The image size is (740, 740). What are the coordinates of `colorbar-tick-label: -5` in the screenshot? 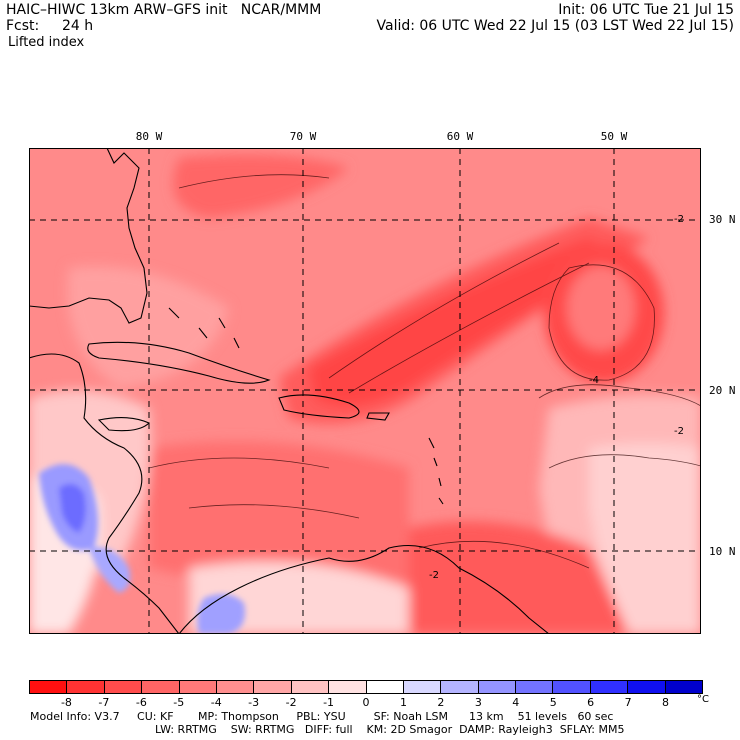 It's located at (179, 702).